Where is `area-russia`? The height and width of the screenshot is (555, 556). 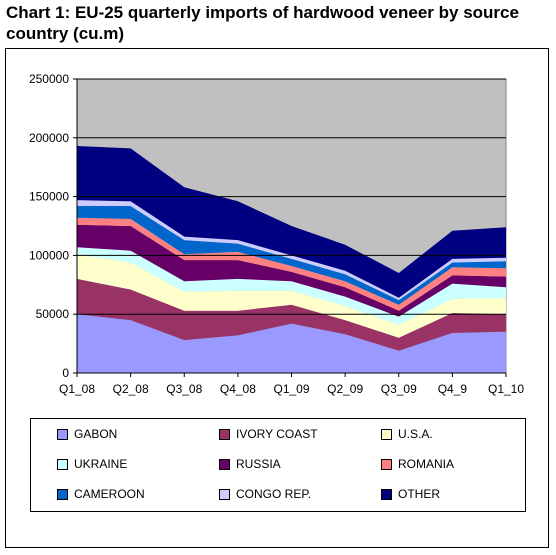 area-russia is located at coordinates (291, 270).